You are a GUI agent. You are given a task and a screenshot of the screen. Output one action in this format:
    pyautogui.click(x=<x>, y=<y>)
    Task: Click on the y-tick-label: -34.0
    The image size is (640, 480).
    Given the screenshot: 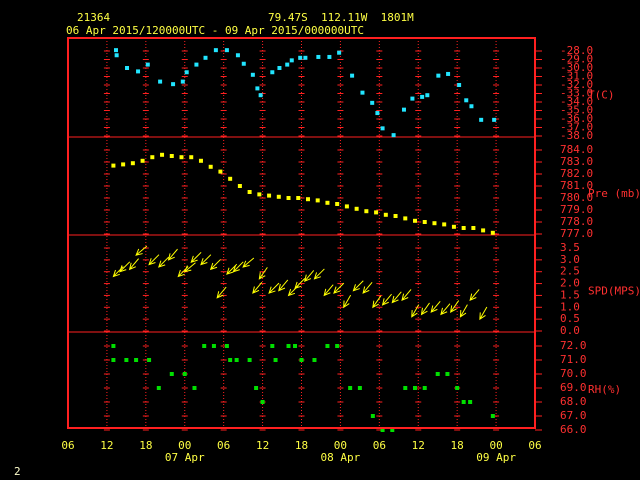 What is the action you would take?
    pyautogui.click(x=576, y=101)
    